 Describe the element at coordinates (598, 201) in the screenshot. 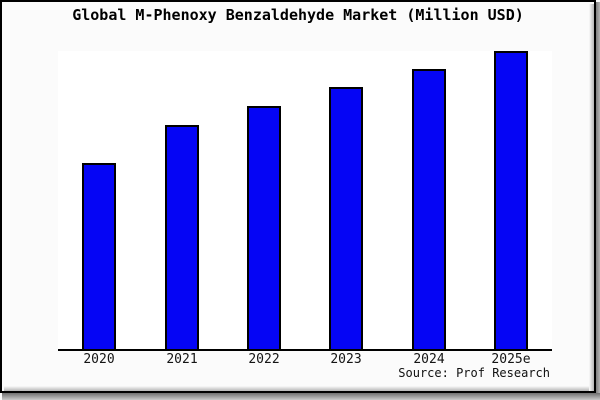

I see `frame-shadow-right` at that location.